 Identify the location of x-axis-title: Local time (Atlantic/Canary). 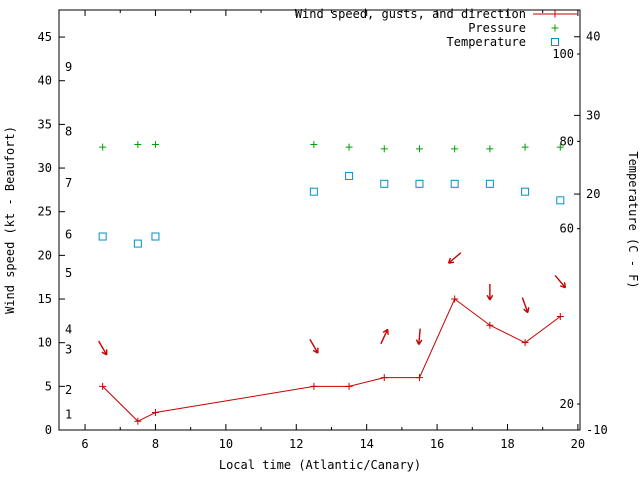
(320, 465).